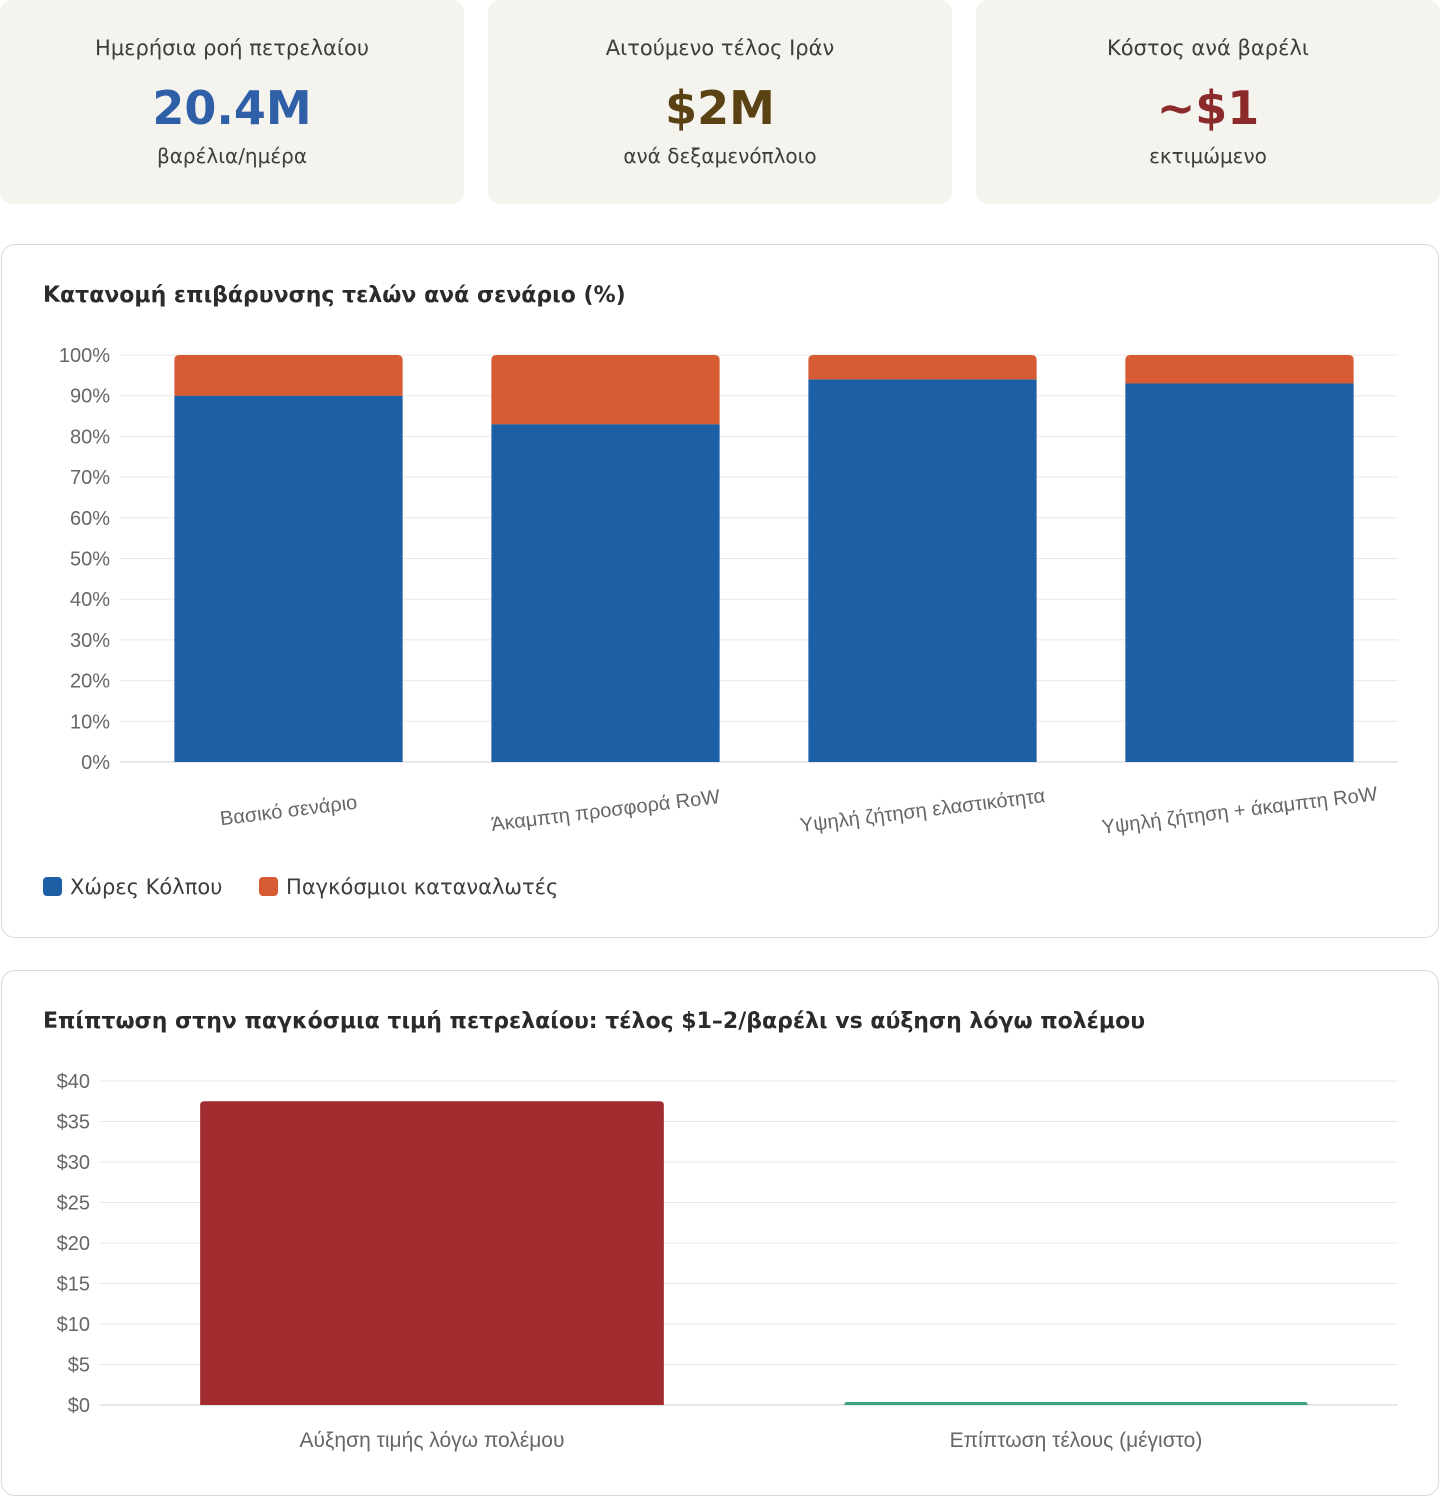 This screenshot has width=1440, height=1496. I want to click on y-tick-label: 10%, so click(90, 722).